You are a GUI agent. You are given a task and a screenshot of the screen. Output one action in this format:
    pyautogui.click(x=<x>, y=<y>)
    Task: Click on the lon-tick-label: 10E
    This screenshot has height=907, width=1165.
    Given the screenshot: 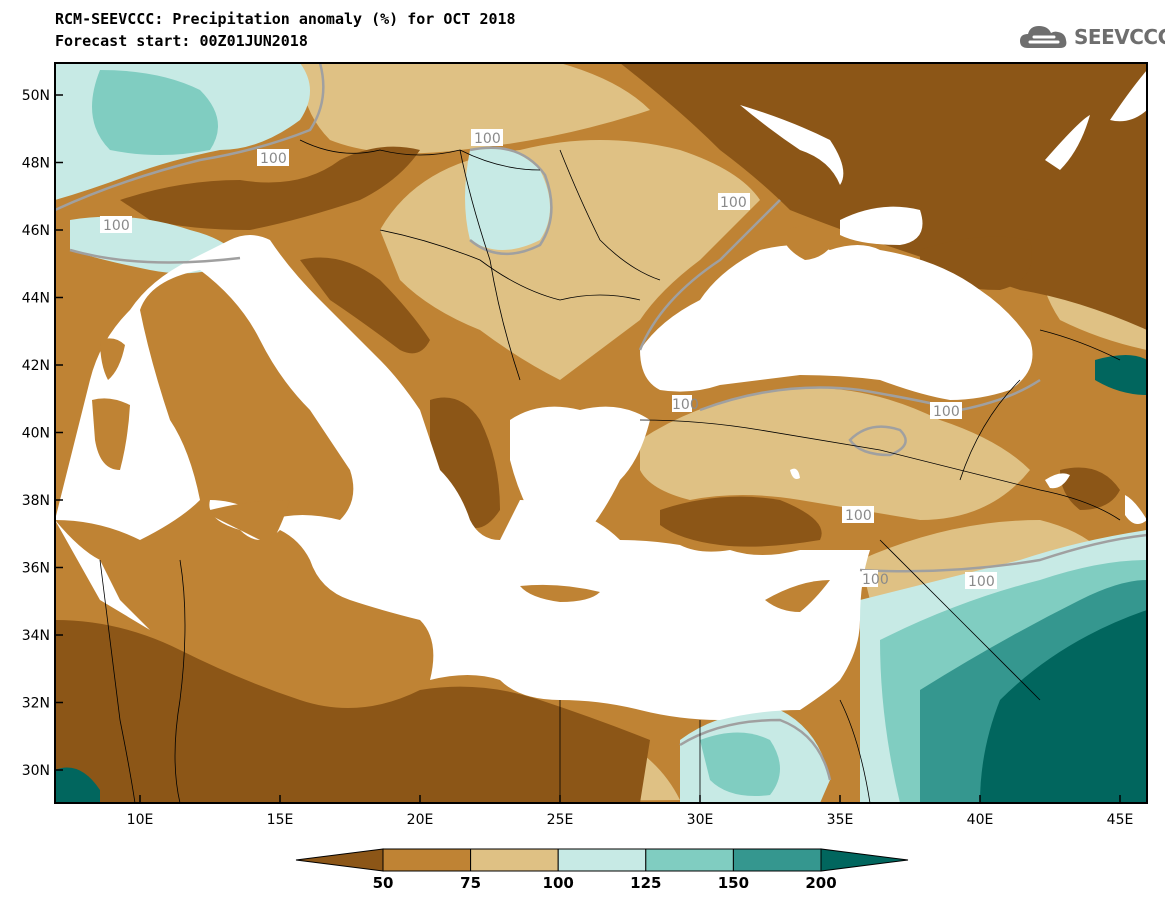 What is the action you would take?
    pyautogui.click(x=140, y=820)
    